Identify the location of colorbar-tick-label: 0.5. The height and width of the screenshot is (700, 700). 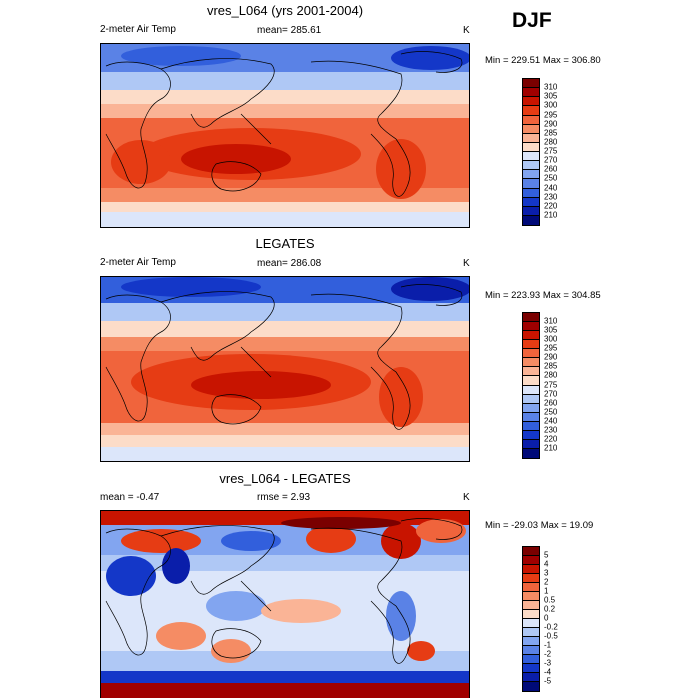
(550, 600).